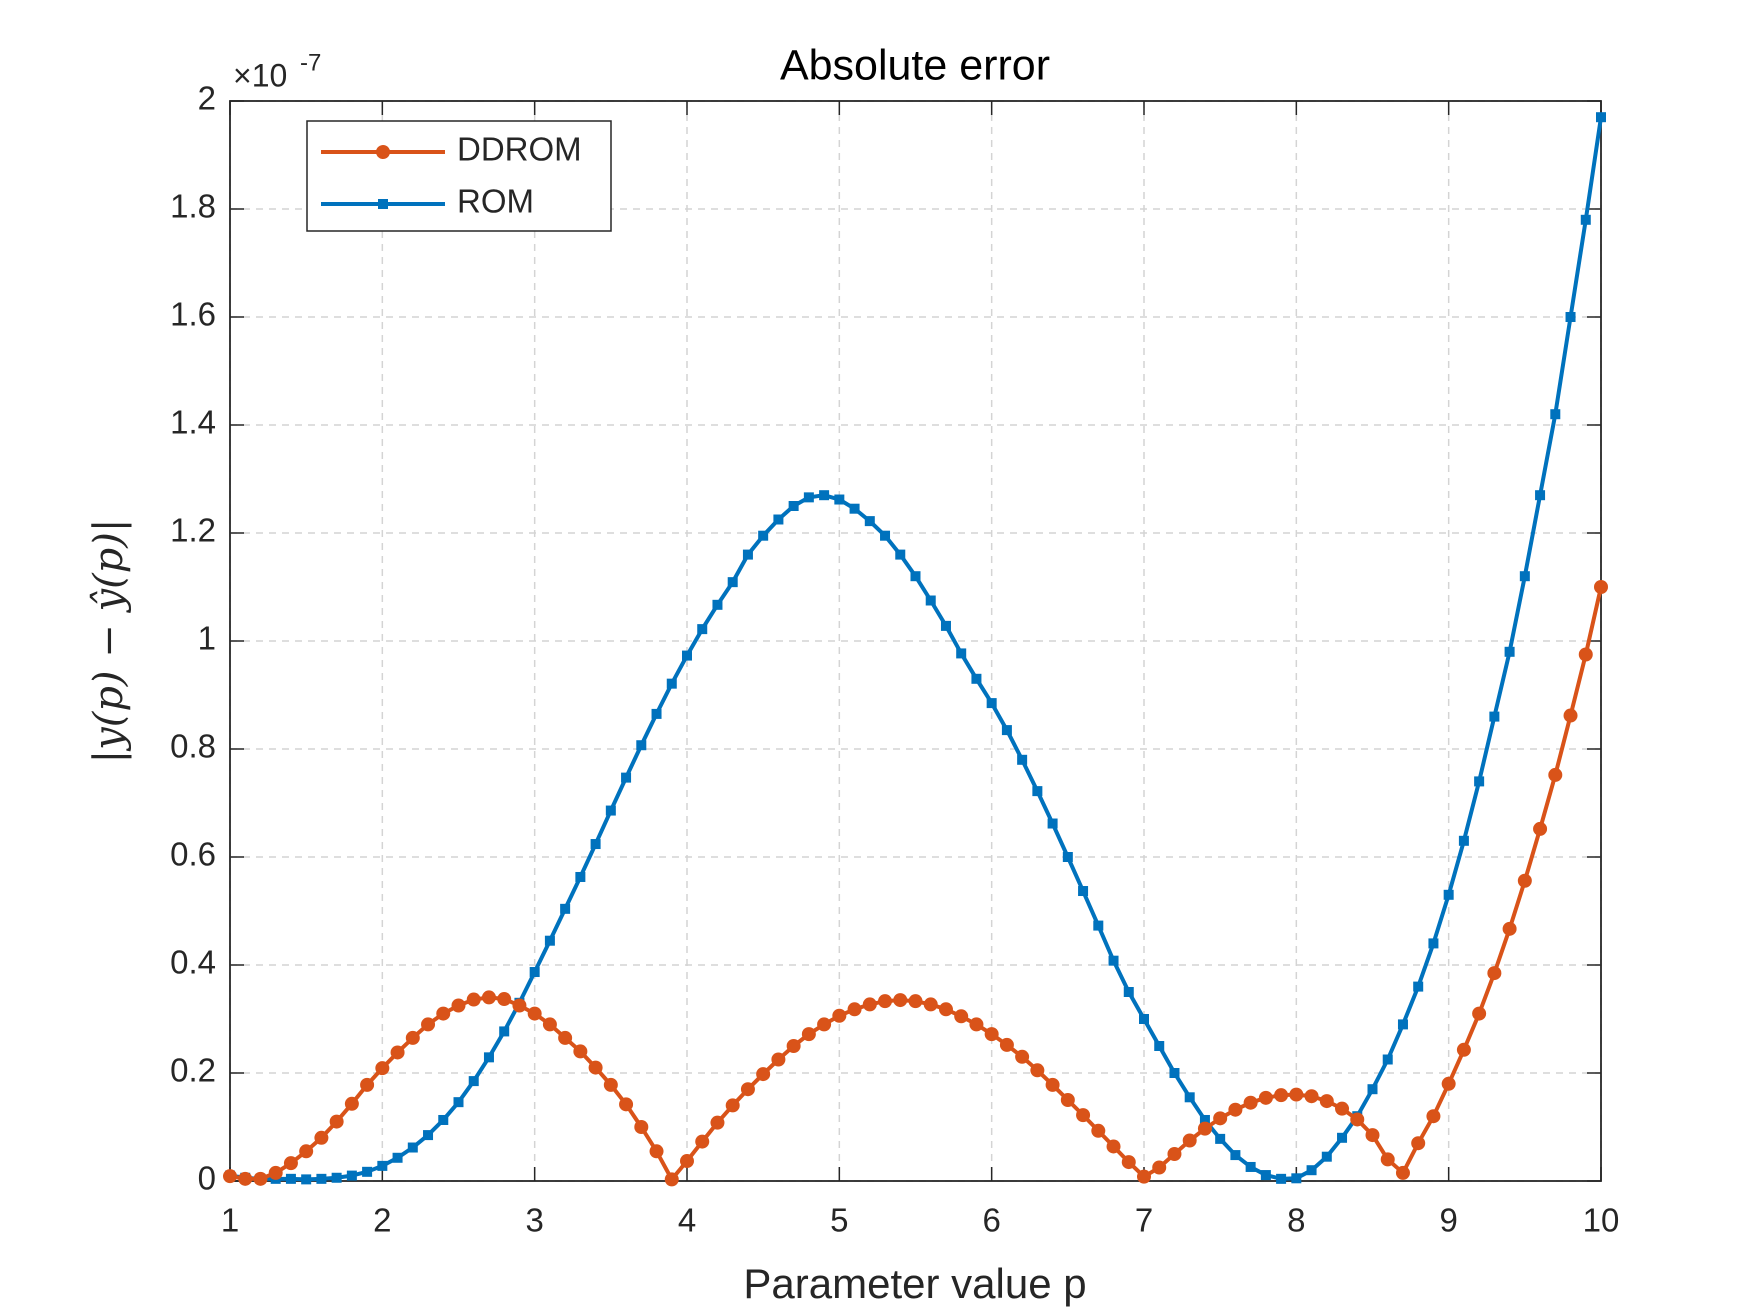  What do you see at coordinates (193, 206) in the screenshot?
I see `y-tick-label: 1.8` at bounding box center [193, 206].